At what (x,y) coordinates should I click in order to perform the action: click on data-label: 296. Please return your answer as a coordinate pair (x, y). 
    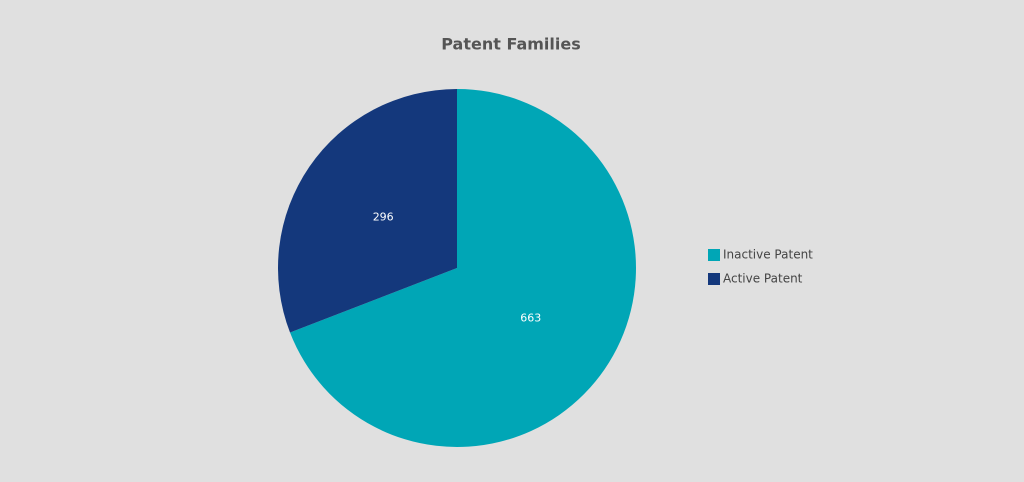
    Looking at the image, I should click on (383, 216).